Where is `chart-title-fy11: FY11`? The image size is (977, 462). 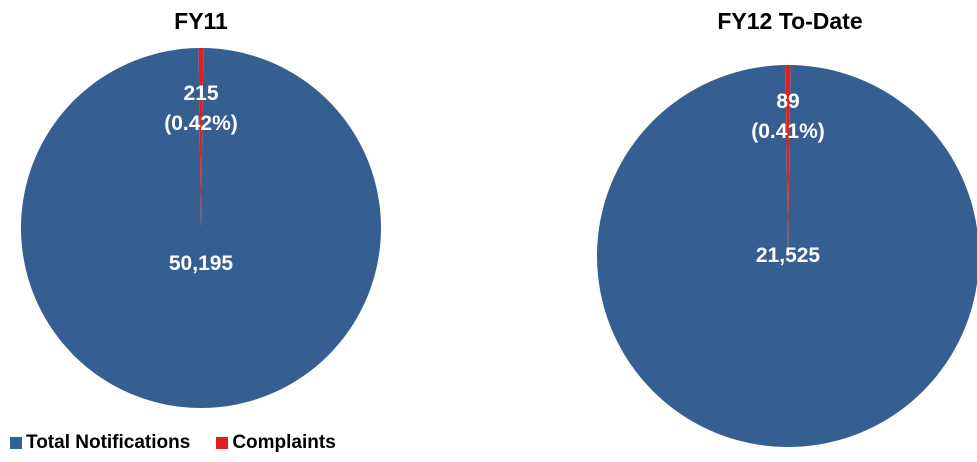 chart-title-fy11: FY11 is located at coordinates (201, 21).